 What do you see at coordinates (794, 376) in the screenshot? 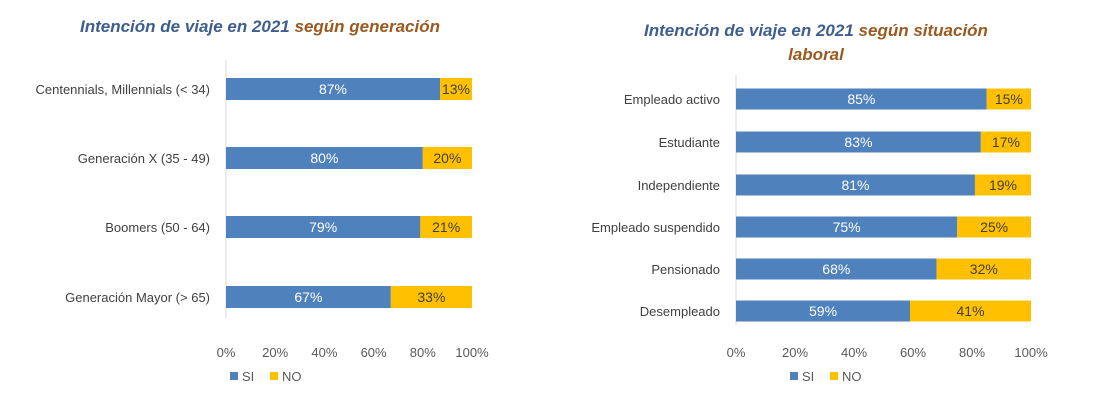
I see `chart2-legend-swatch-si` at bounding box center [794, 376].